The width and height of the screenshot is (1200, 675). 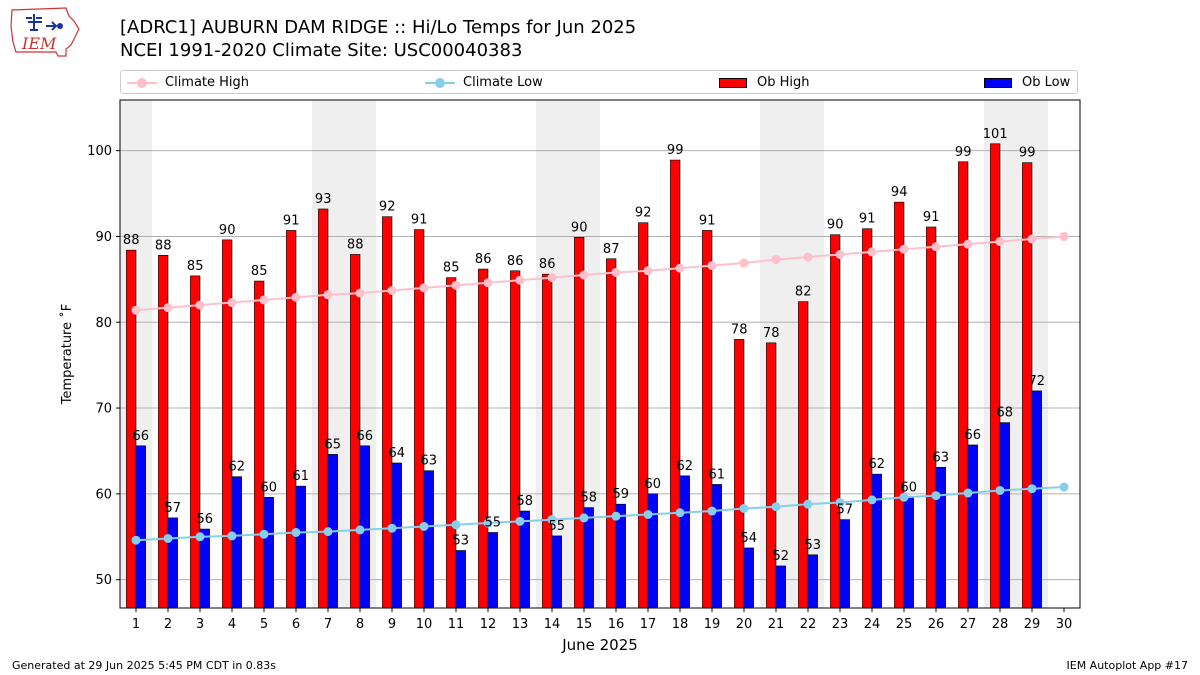 I want to click on label-ob-high: 78, so click(x=771, y=333).